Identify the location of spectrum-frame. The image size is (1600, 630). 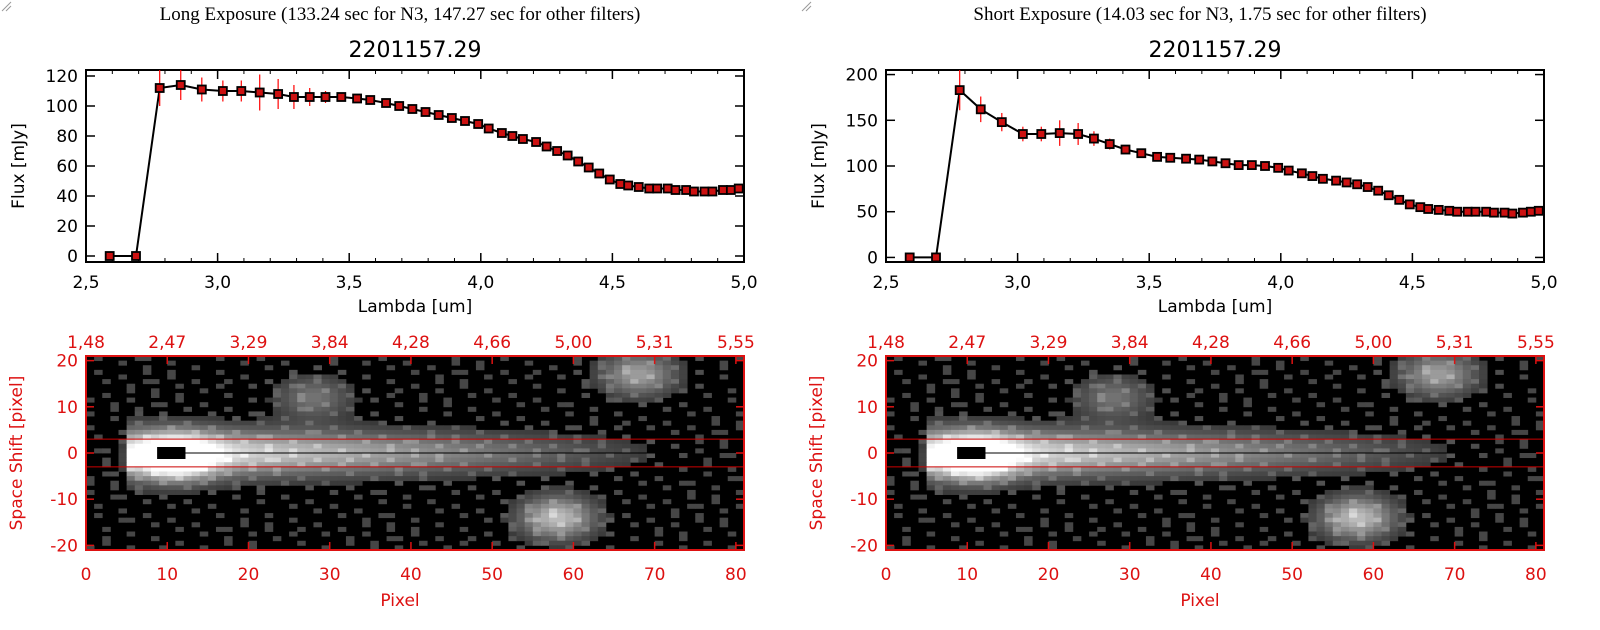
(415, 166).